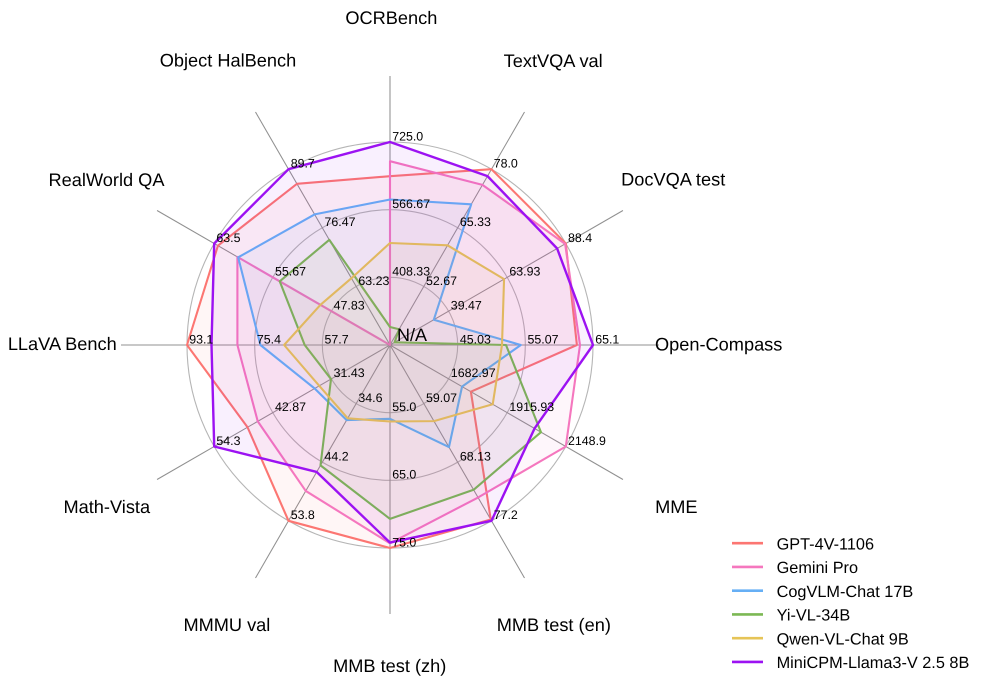 The image size is (986, 690). Describe the element at coordinates (441, 398) in the screenshot. I see `svg-text: 59.07` at that location.